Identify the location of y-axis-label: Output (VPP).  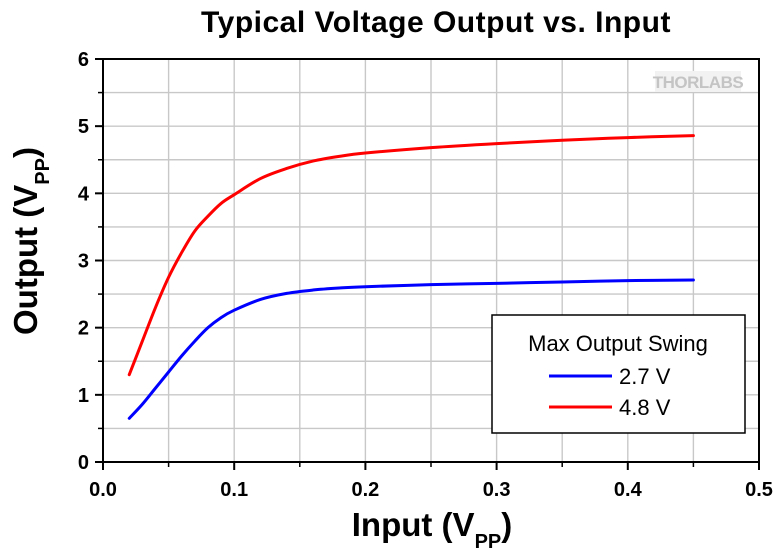
(30, 241).